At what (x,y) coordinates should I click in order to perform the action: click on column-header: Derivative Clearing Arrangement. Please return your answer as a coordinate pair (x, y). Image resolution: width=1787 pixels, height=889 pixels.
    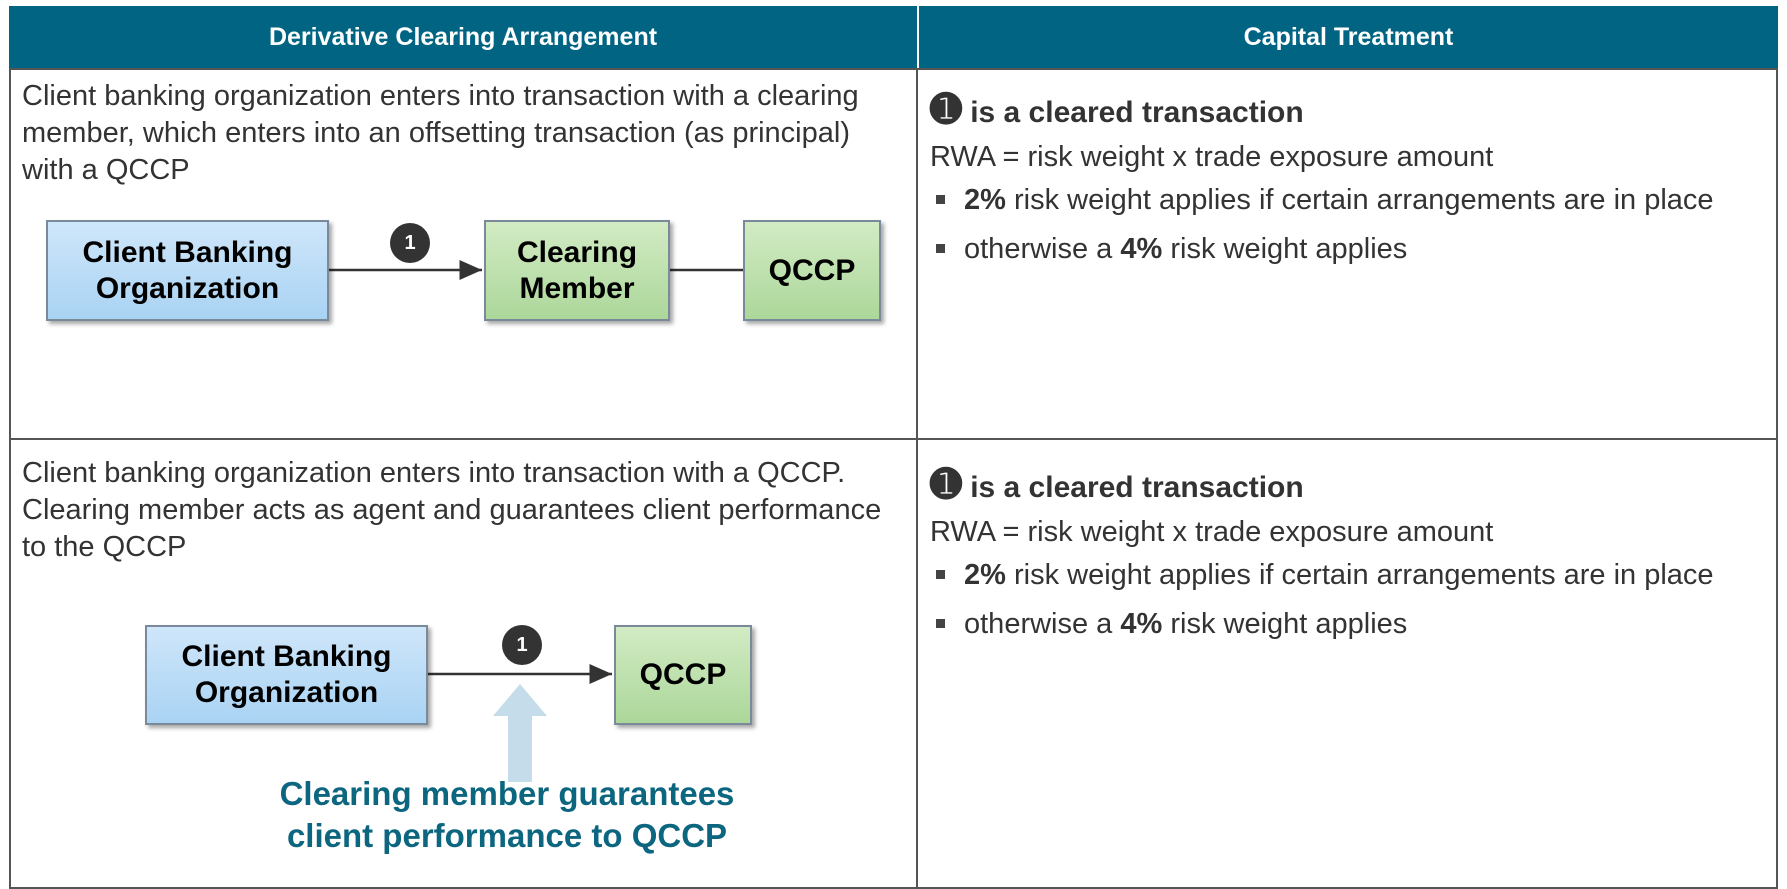
    Looking at the image, I should click on (463, 37).